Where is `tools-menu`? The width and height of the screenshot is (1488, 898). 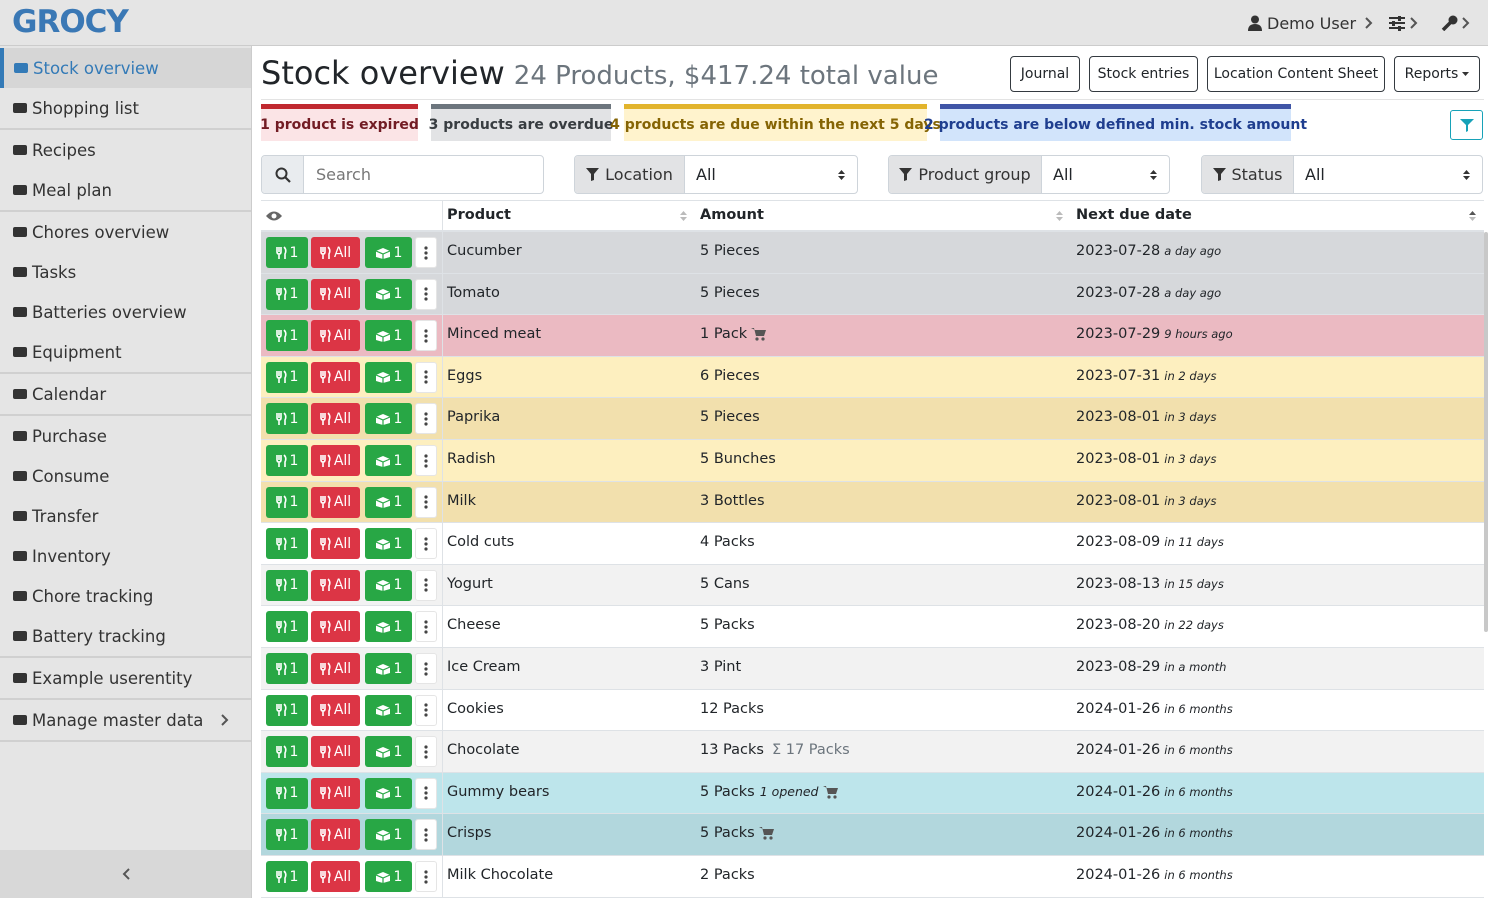
tools-menu is located at coordinates (1455, 23).